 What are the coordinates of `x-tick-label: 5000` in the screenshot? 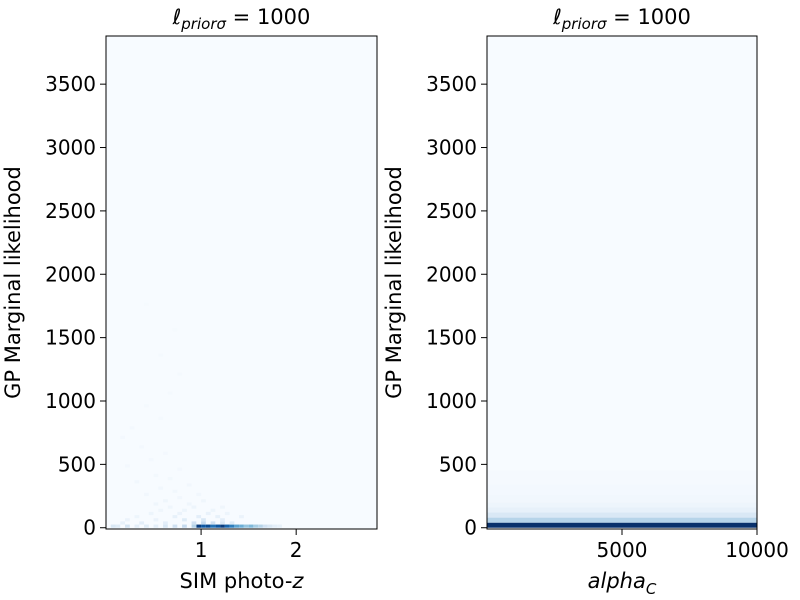 It's located at (622, 550).